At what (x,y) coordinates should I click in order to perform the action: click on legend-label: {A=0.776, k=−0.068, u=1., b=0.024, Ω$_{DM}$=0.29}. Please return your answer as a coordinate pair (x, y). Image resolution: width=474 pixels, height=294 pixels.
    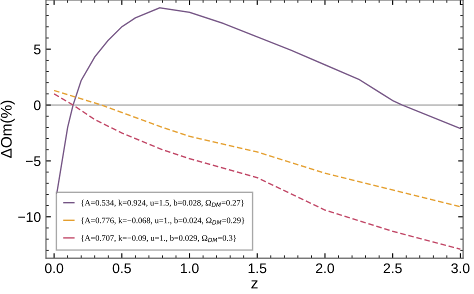
    Looking at the image, I should click on (162, 221).